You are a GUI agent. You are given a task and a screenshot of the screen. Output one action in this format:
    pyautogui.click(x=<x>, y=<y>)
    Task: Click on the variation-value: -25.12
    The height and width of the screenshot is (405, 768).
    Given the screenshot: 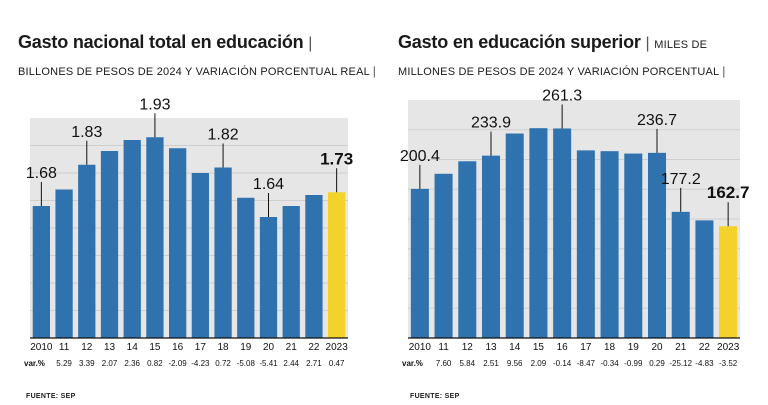 What is the action you would take?
    pyautogui.click(x=680, y=363)
    